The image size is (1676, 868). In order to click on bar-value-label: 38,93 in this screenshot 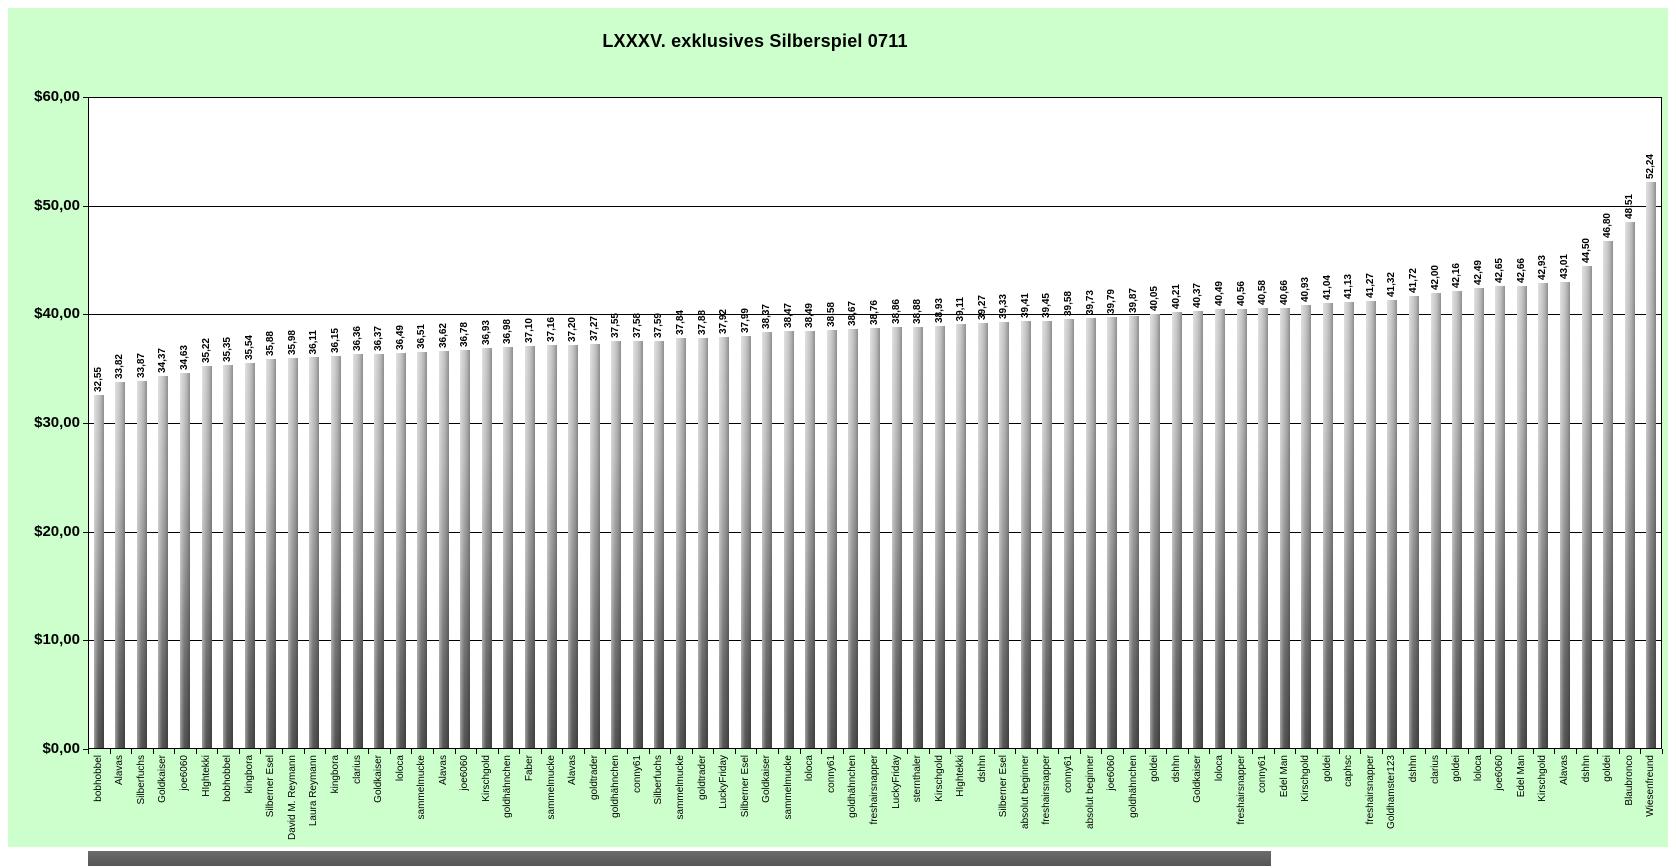, I will do `click(939, 310)`.